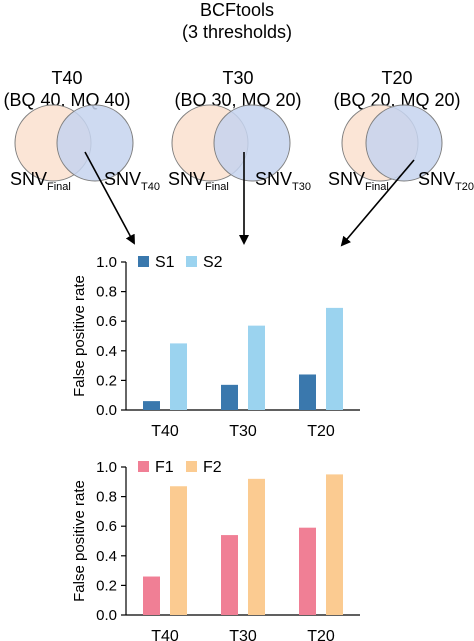 The height and width of the screenshot is (641, 474). What do you see at coordinates (178, 376) in the screenshot?
I see `bar-s2-t40` at bounding box center [178, 376].